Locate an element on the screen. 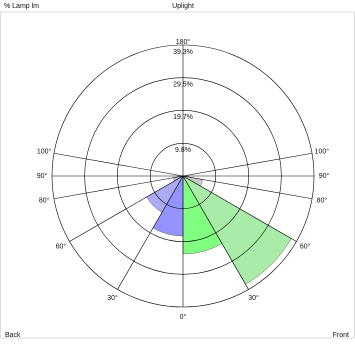 The width and height of the screenshot is (355, 344). r-tick-label: 39.3% is located at coordinates (183, 52).